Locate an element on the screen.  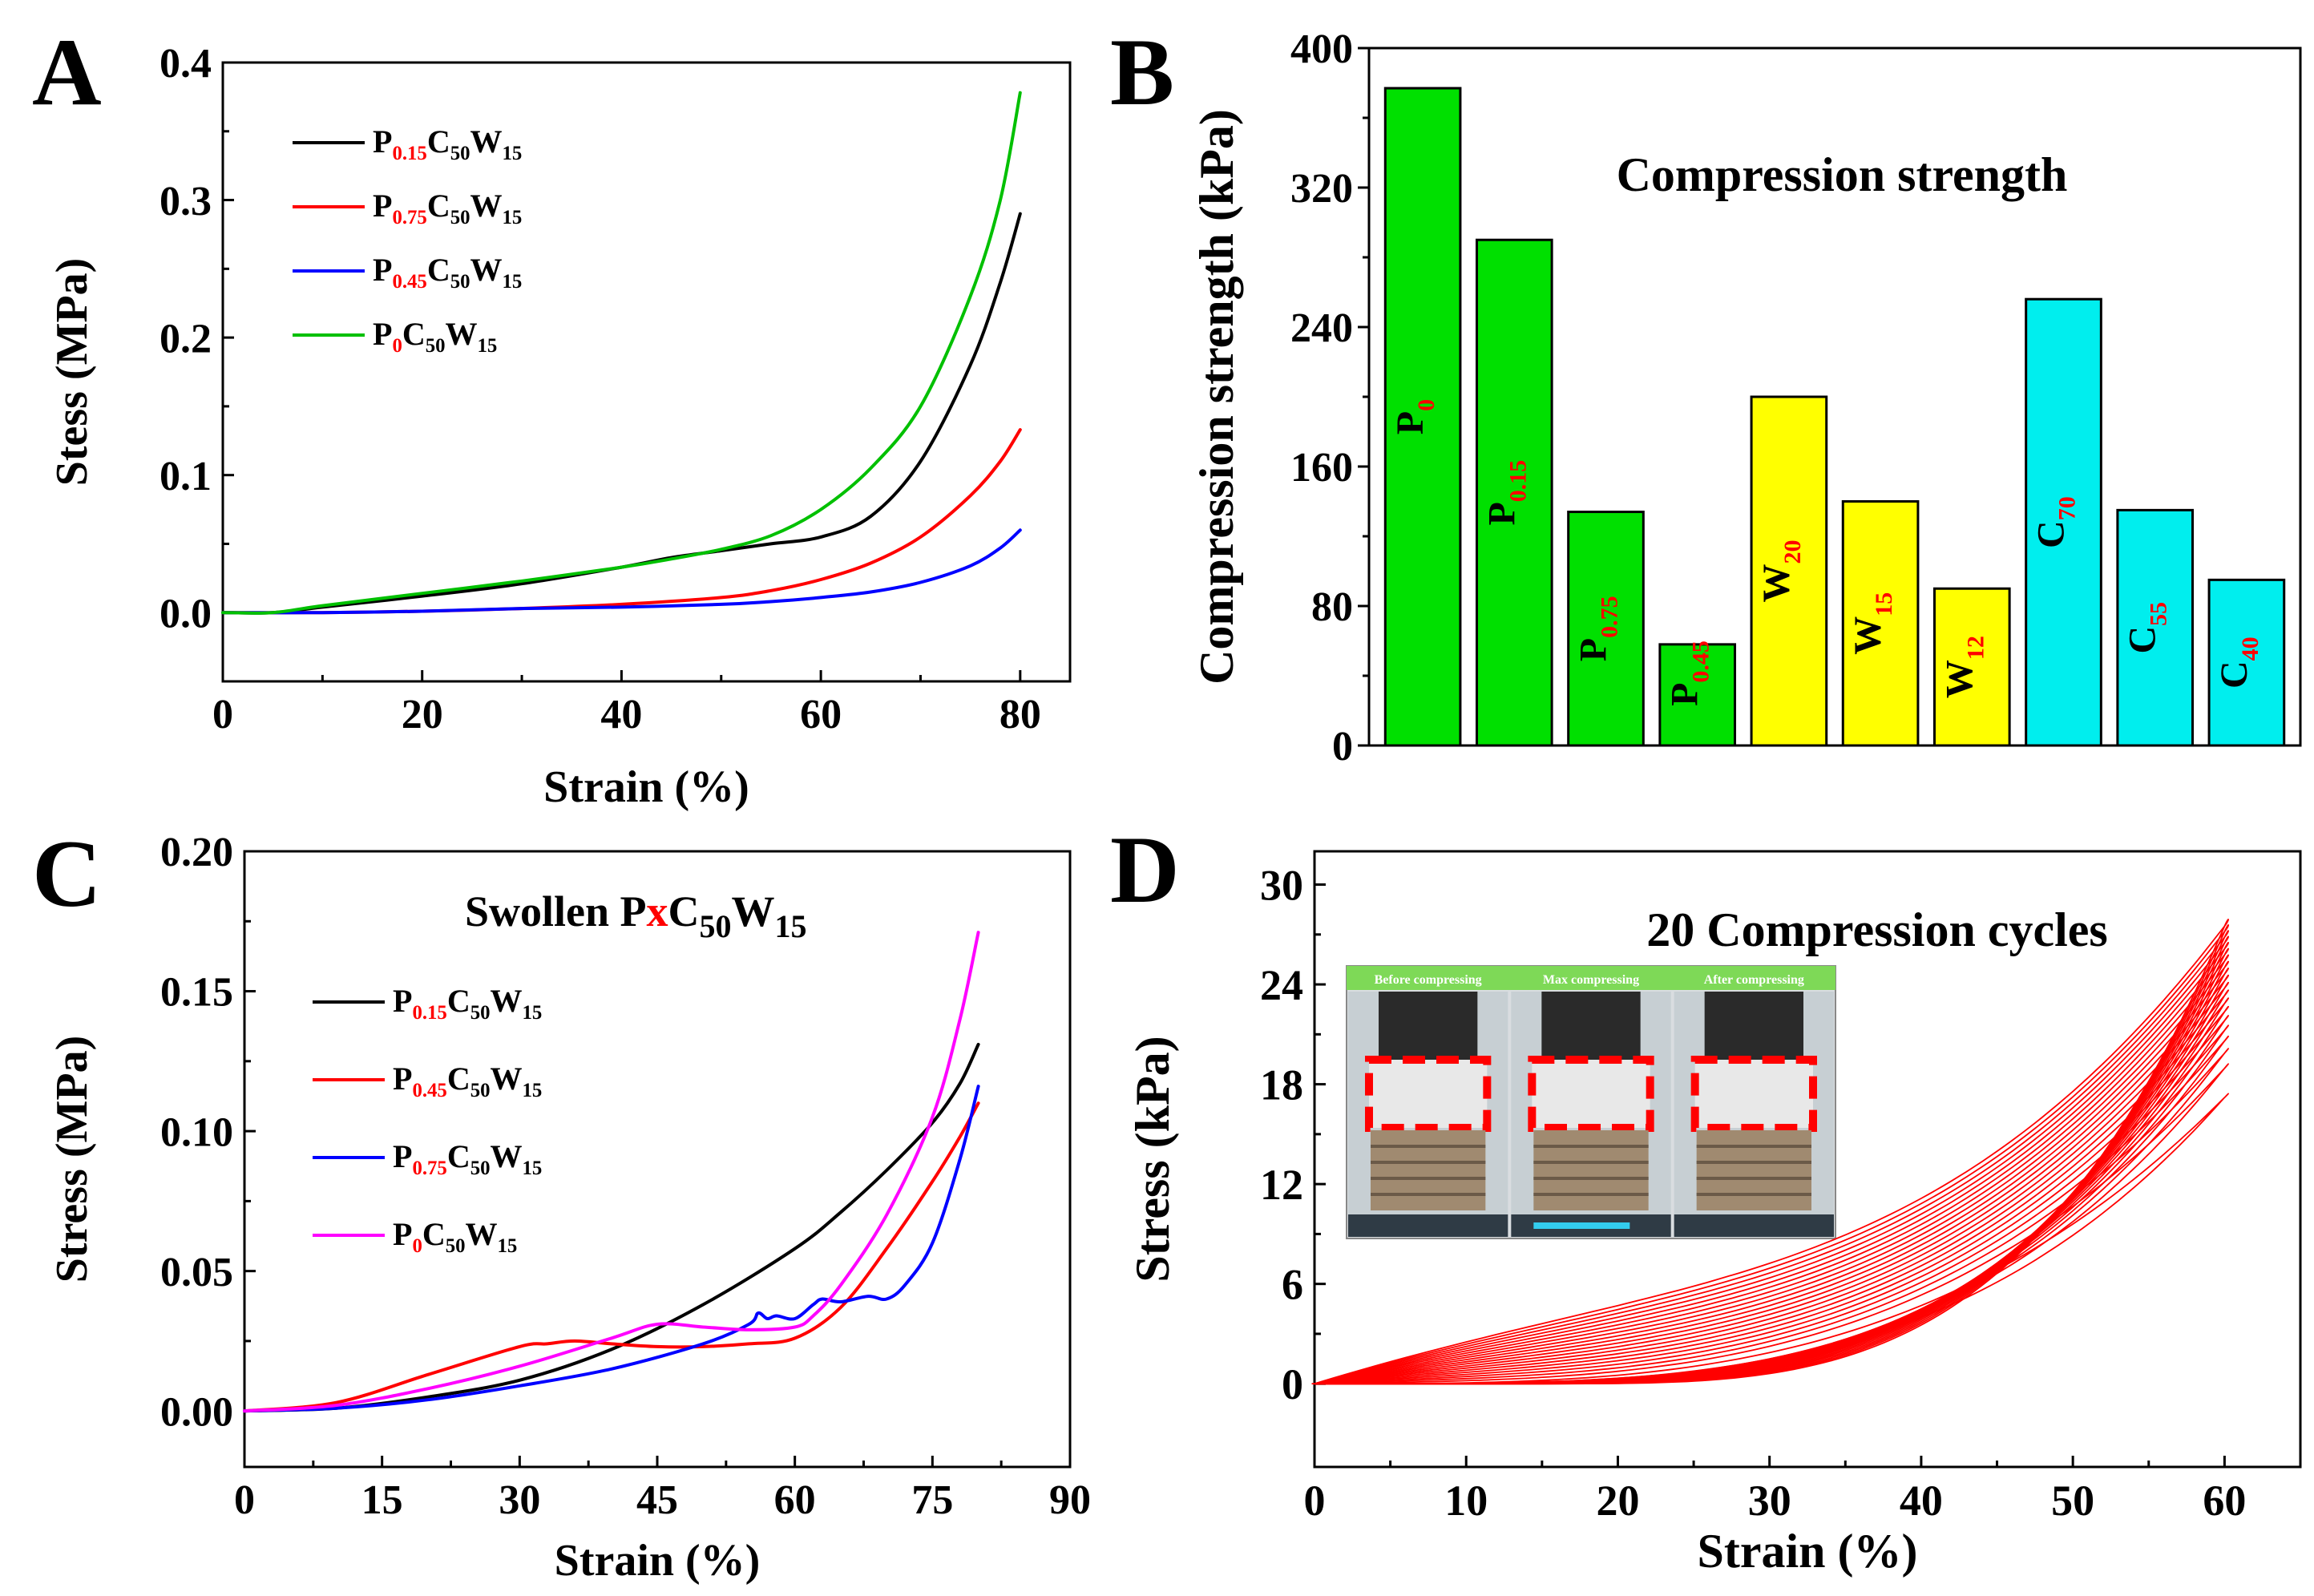
bar-label-sub: 20 is located at coordinates (1792, 552).